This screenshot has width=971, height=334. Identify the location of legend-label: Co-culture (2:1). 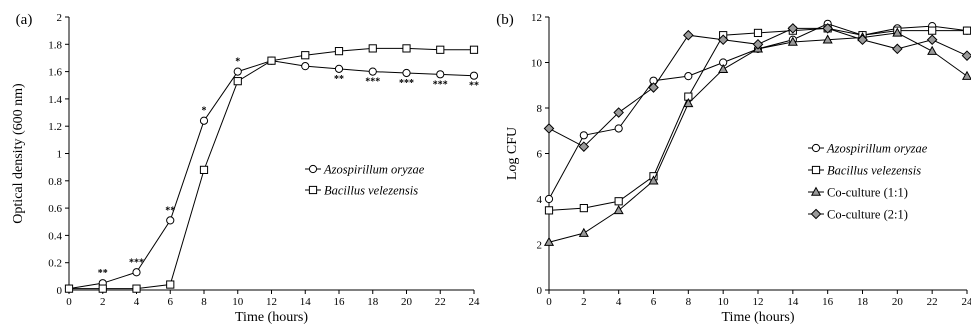
(867, 215).